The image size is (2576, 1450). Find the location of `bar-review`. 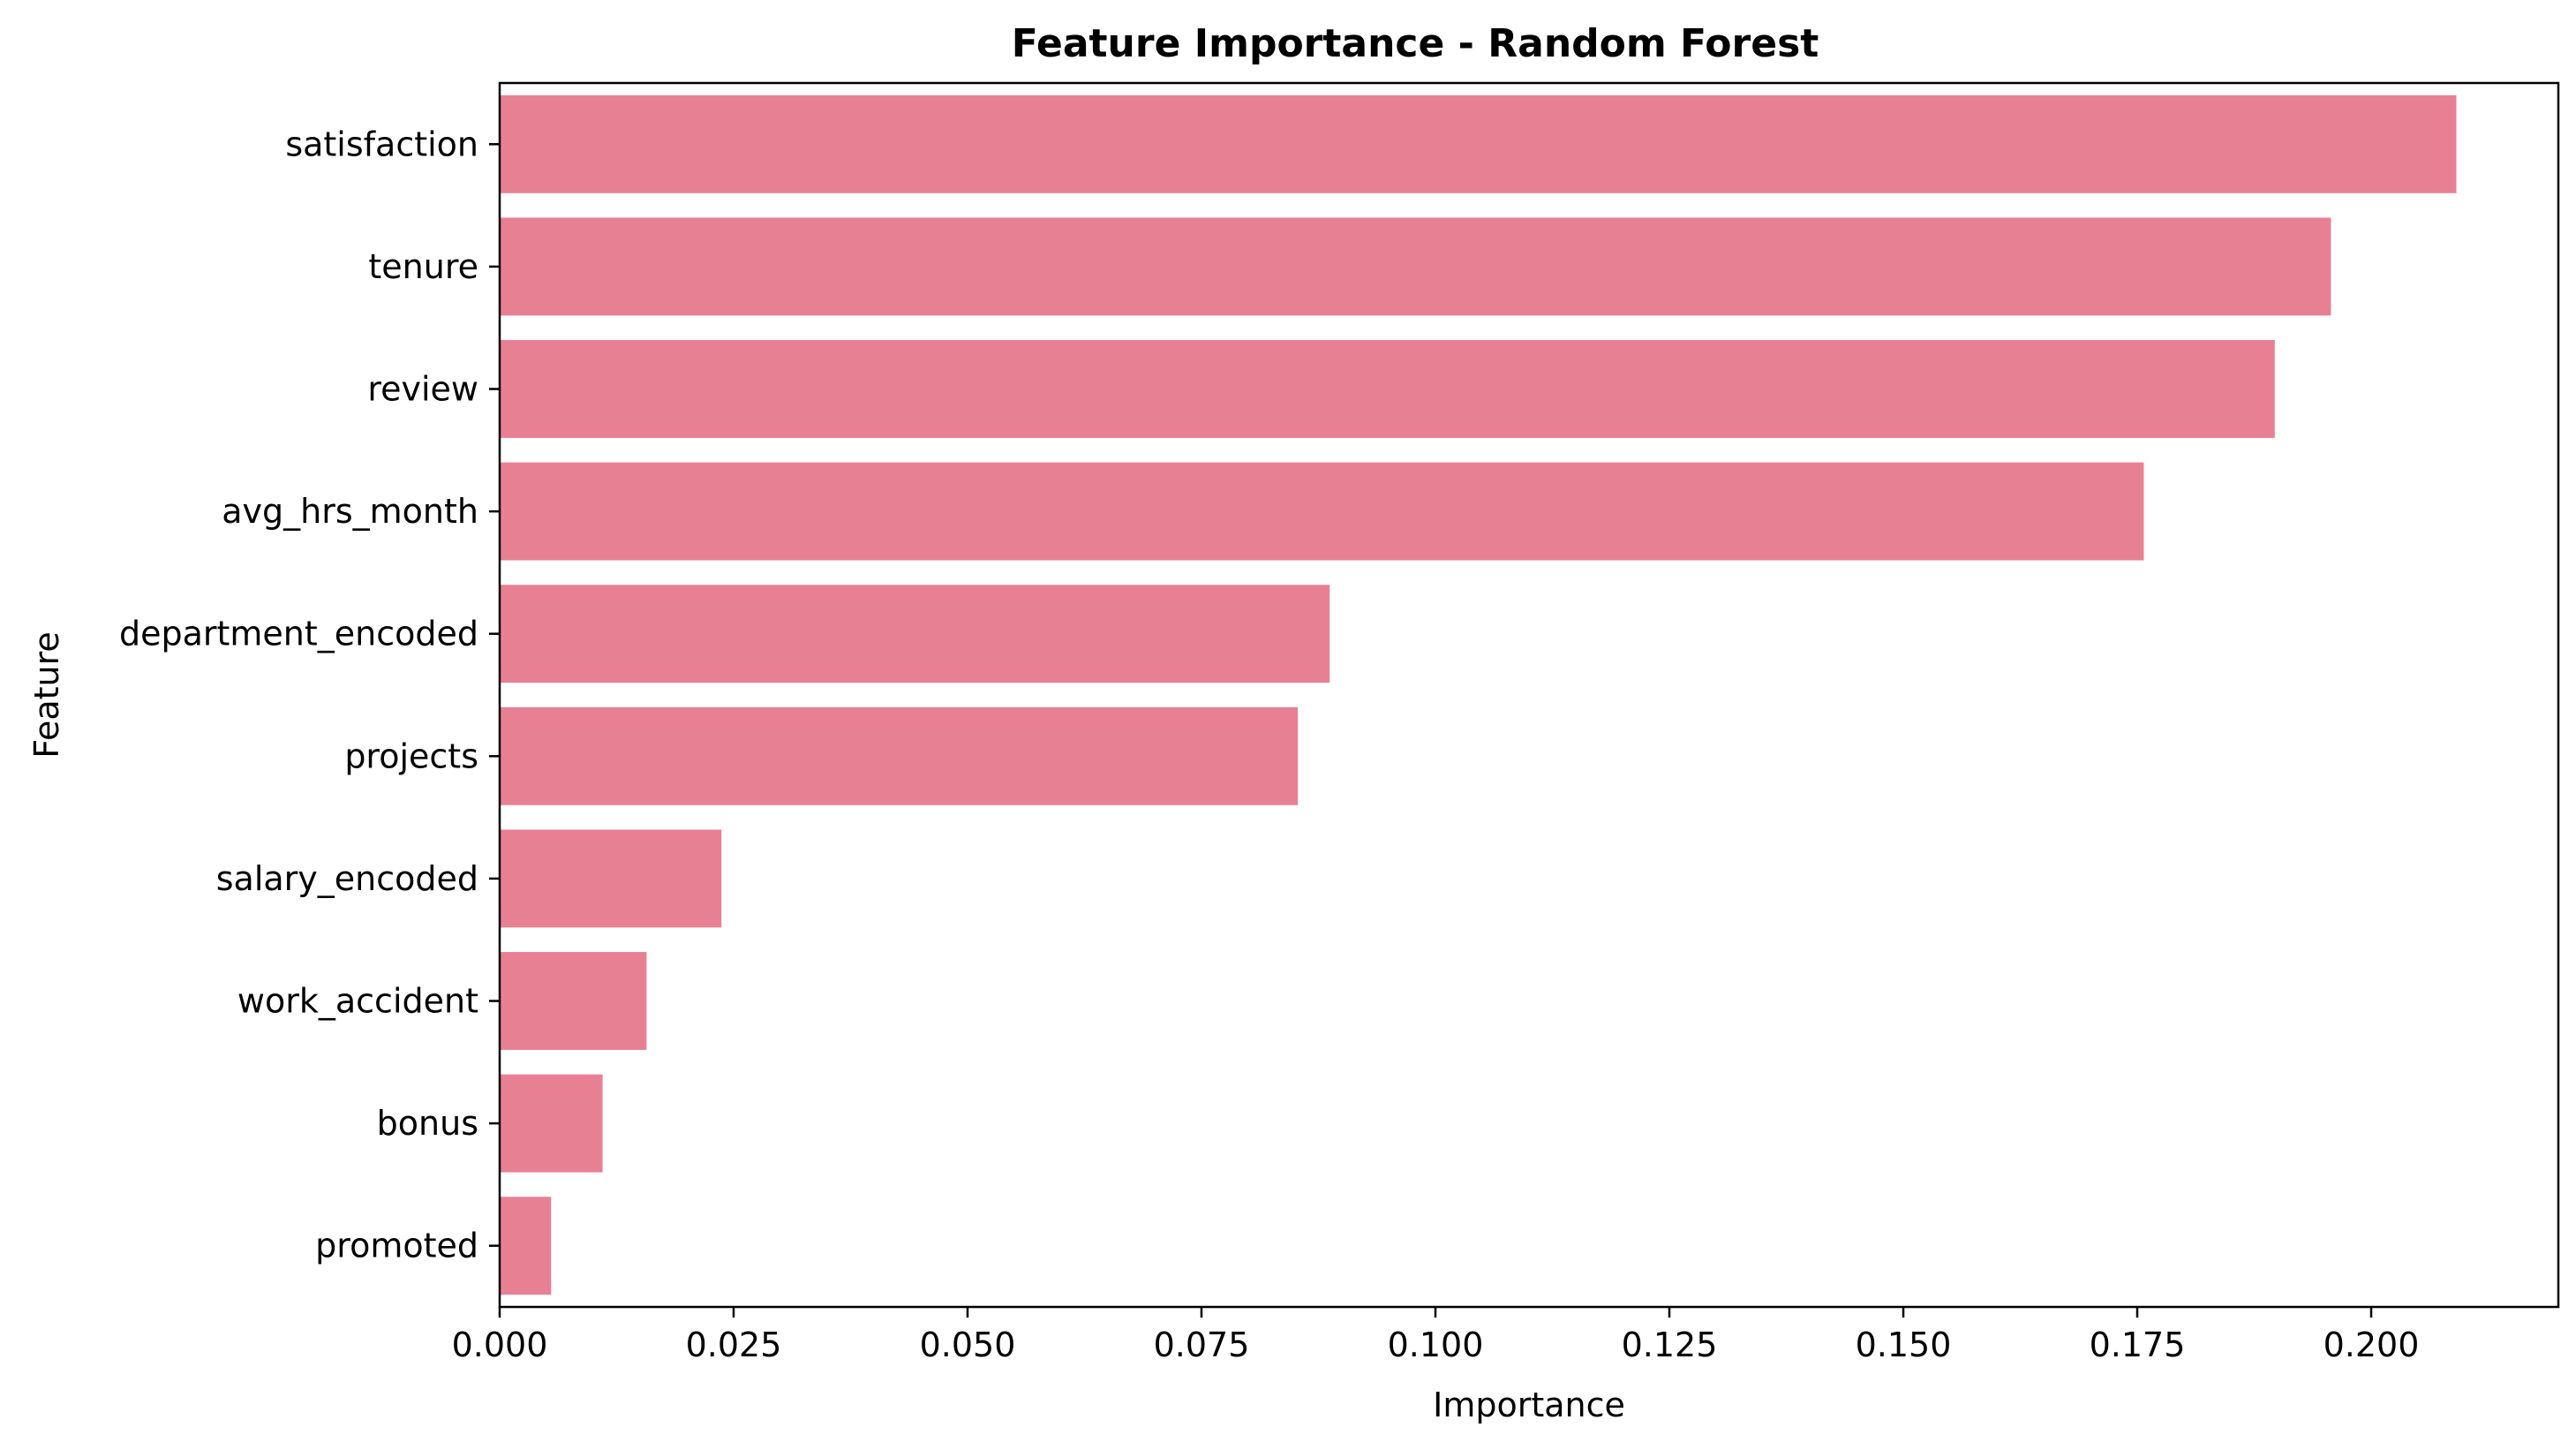

bar-review is located at coordinates (1388, 389).